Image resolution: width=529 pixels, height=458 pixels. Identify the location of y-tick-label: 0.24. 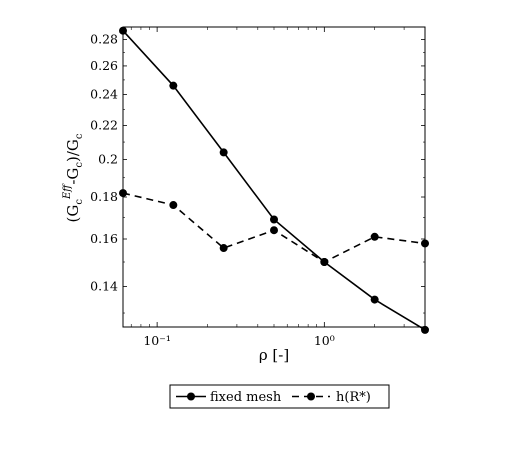
(104, 93).